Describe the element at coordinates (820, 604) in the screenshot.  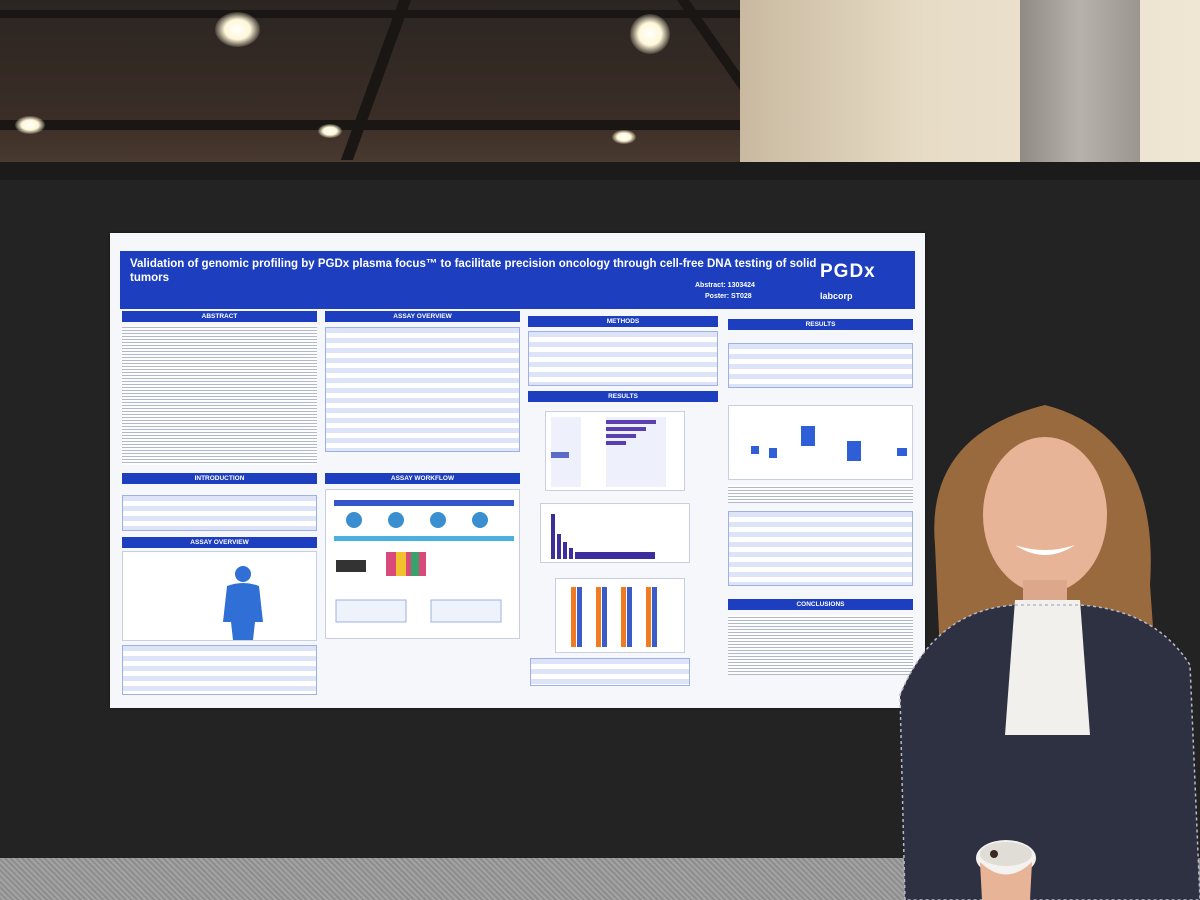
I see `section-conclusions: CONCLUSIONS` at that location.